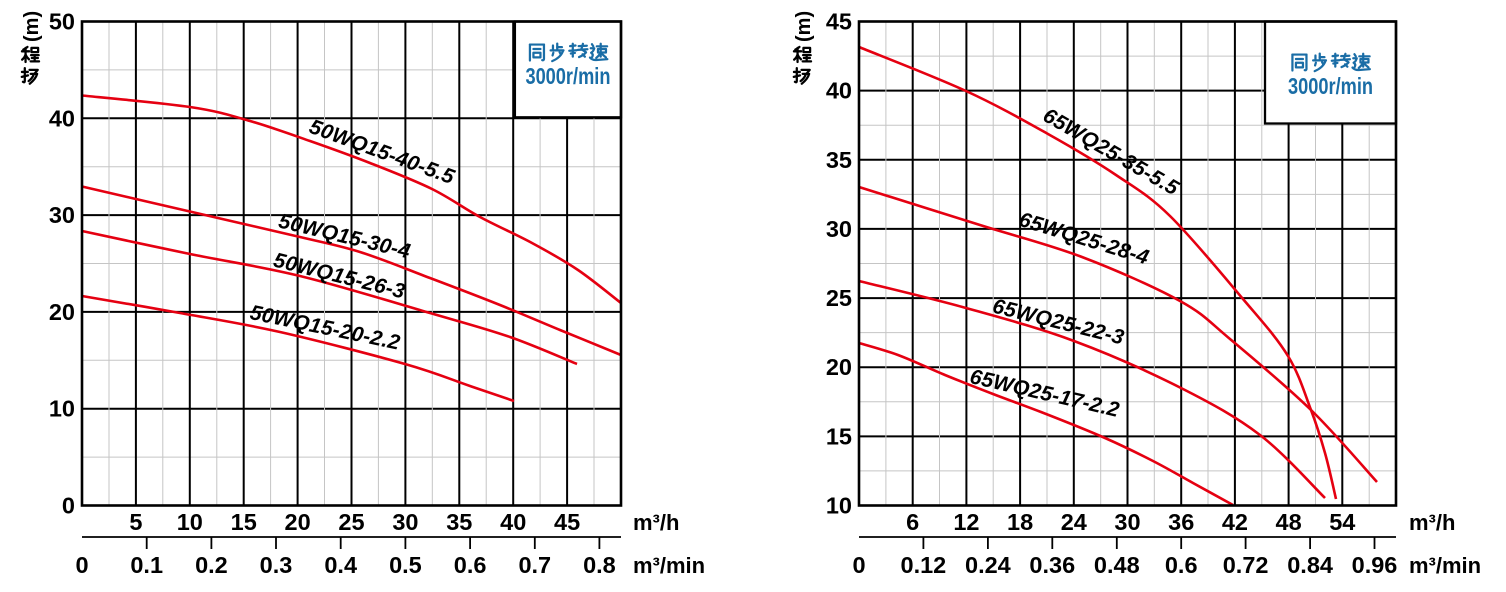 This screenshot has width=1506, height=592. I want to click on svg-text: 0.2, so click(211, 565).